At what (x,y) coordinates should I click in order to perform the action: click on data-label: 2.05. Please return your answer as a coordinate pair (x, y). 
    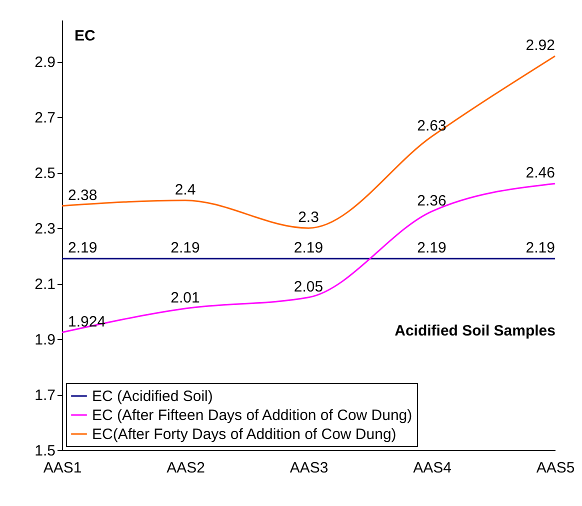
    Looking at the image, I should click on (309, 287).